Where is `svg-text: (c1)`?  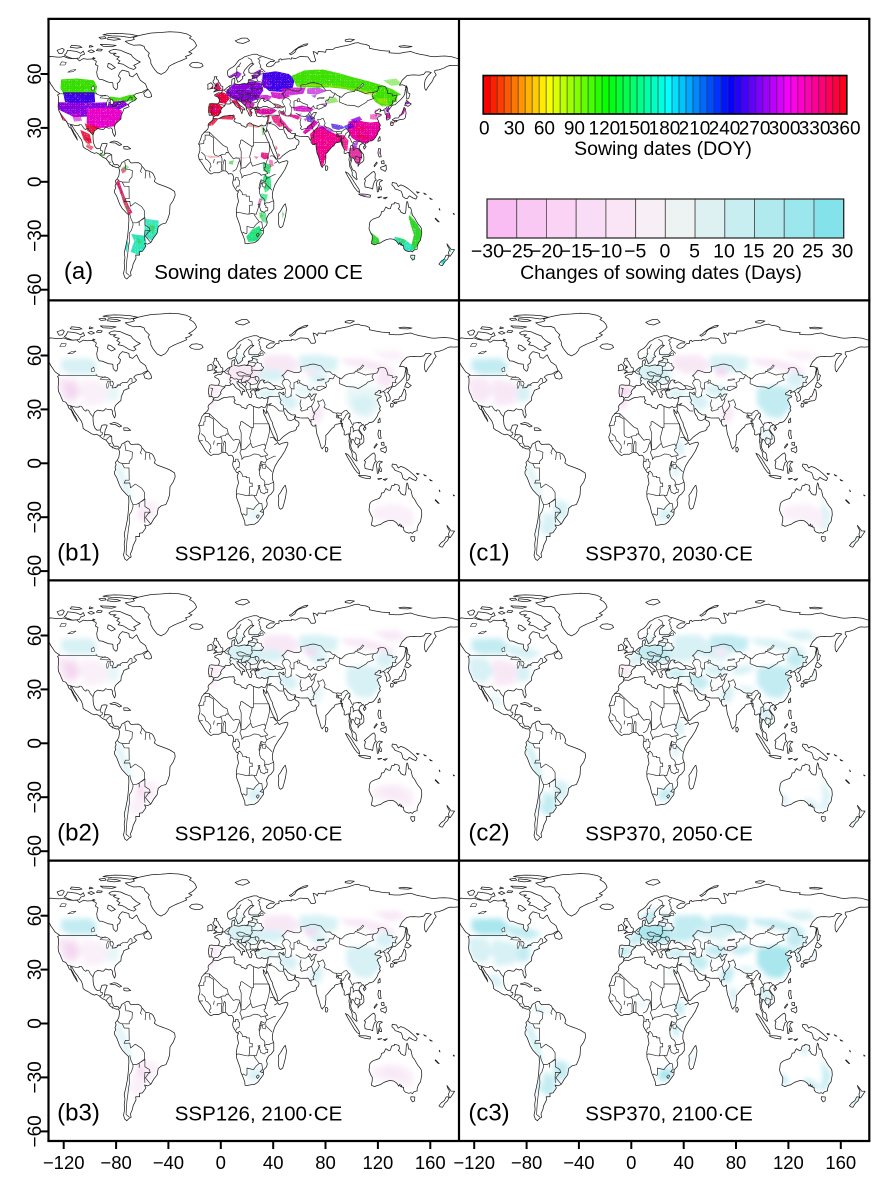 svg-text: (c1) is located at coordinates (488, 552).